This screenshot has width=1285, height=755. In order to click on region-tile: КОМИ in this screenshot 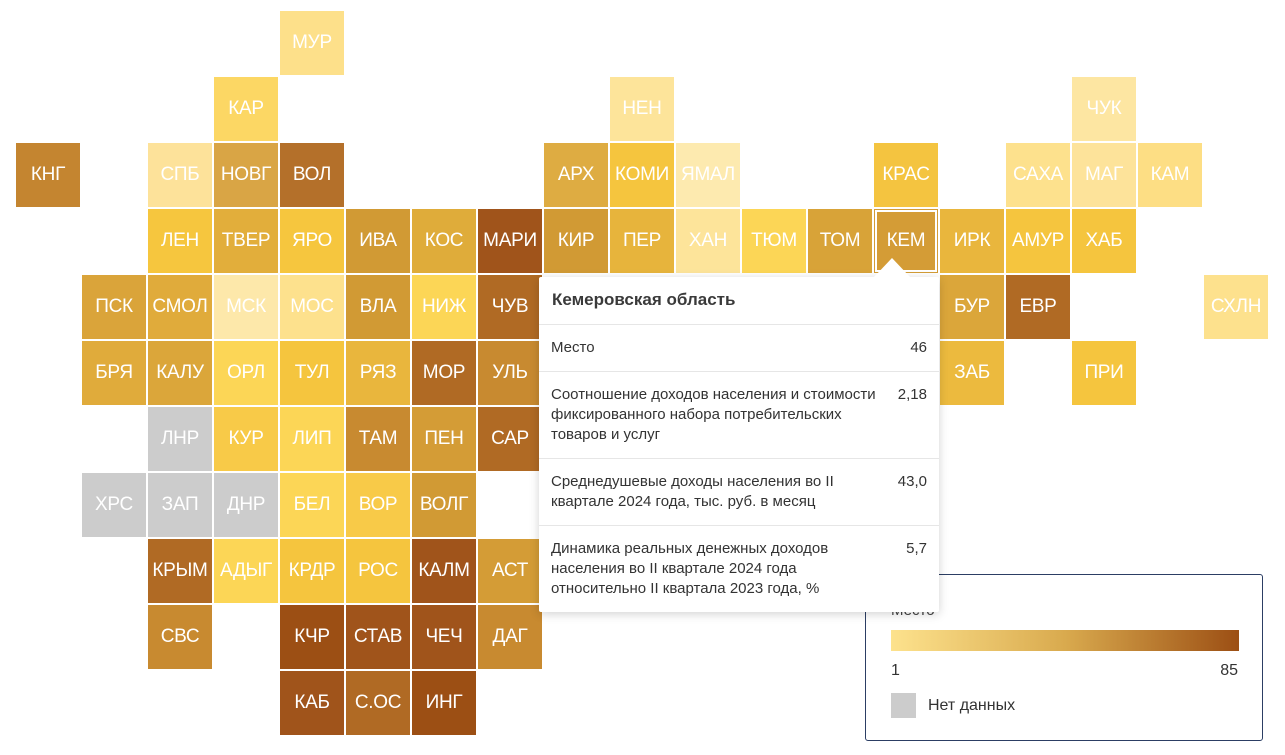, I will do `click(642, 175)`.